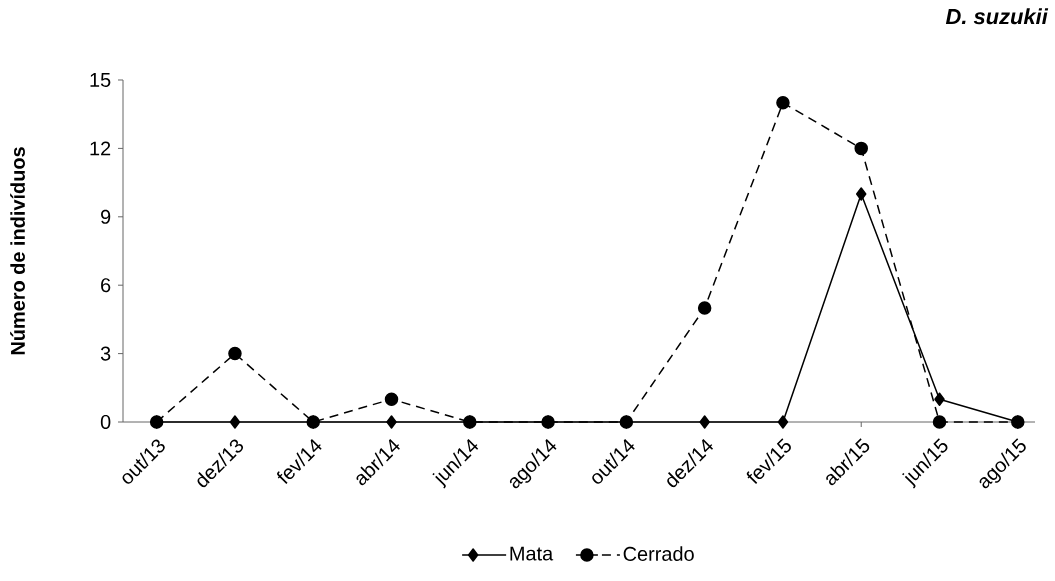 The image size is (1055, 581). I want to click on y-tick-label: 0, so click(105, 422).